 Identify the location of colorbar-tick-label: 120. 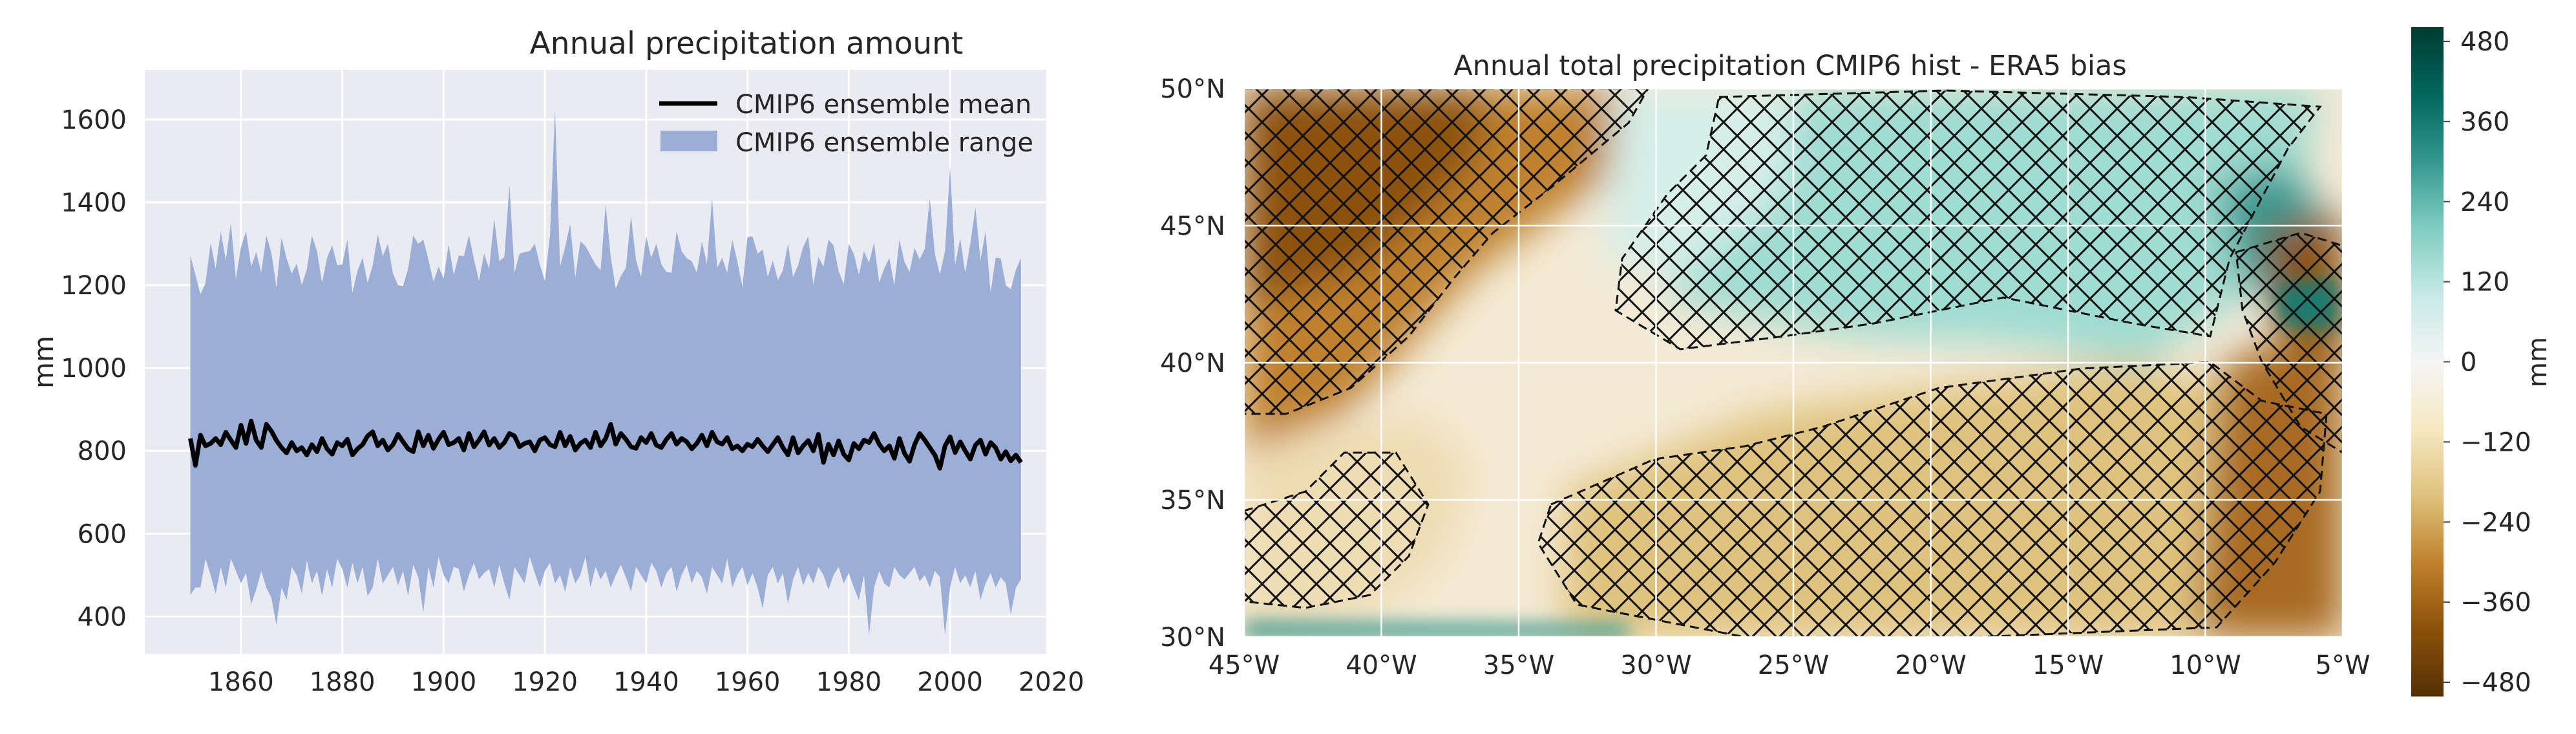
(2484, 282).